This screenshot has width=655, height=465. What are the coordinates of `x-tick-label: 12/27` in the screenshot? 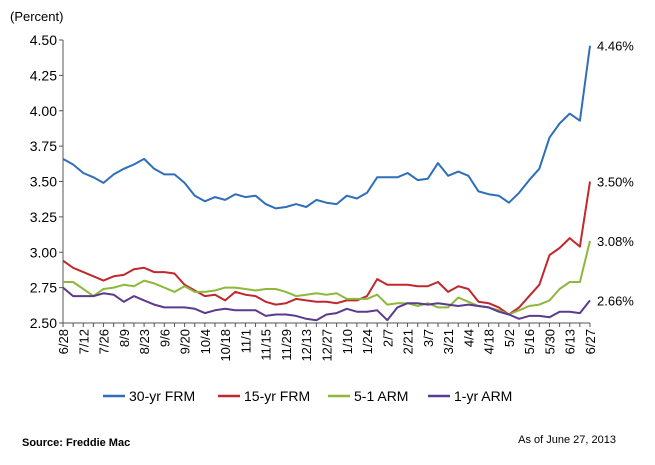 It's located at (327, 345).